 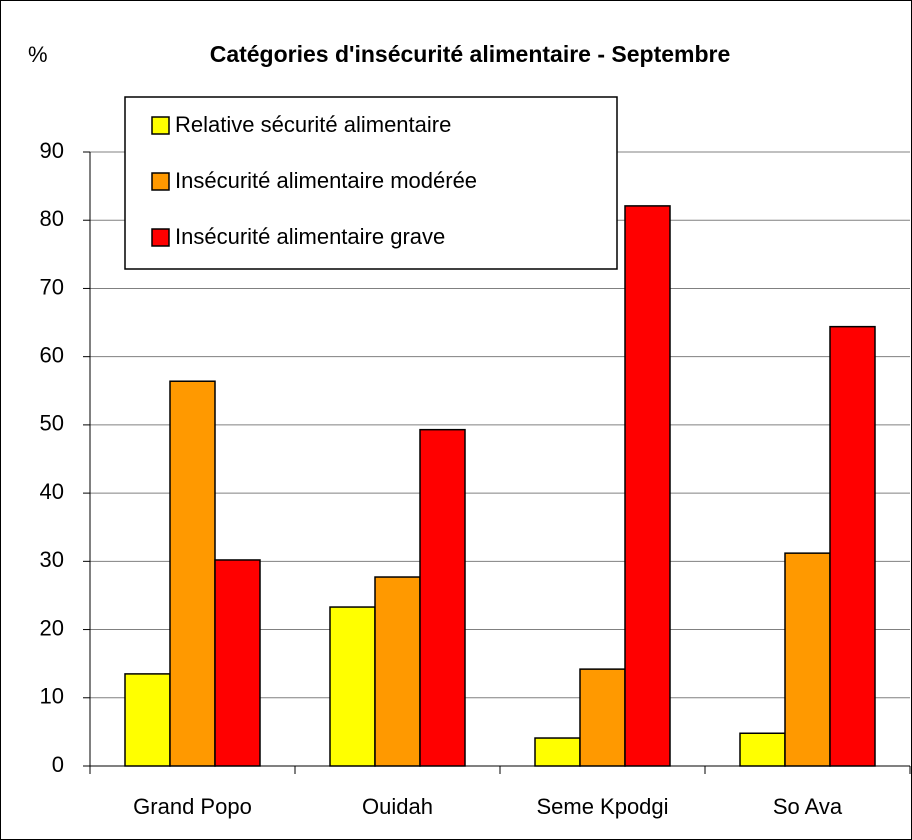 What do you see at coordinates (52, 491) in the screenshot?
I see `y-tick-label: 40` at bounding box center [52, 491].